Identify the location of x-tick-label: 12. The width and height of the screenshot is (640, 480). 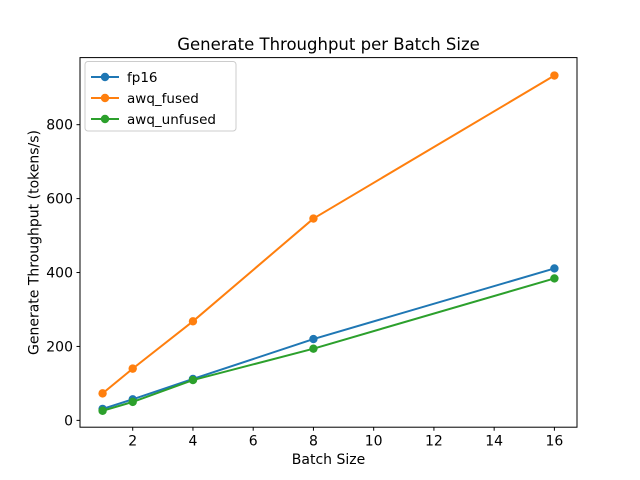
(434, 442).